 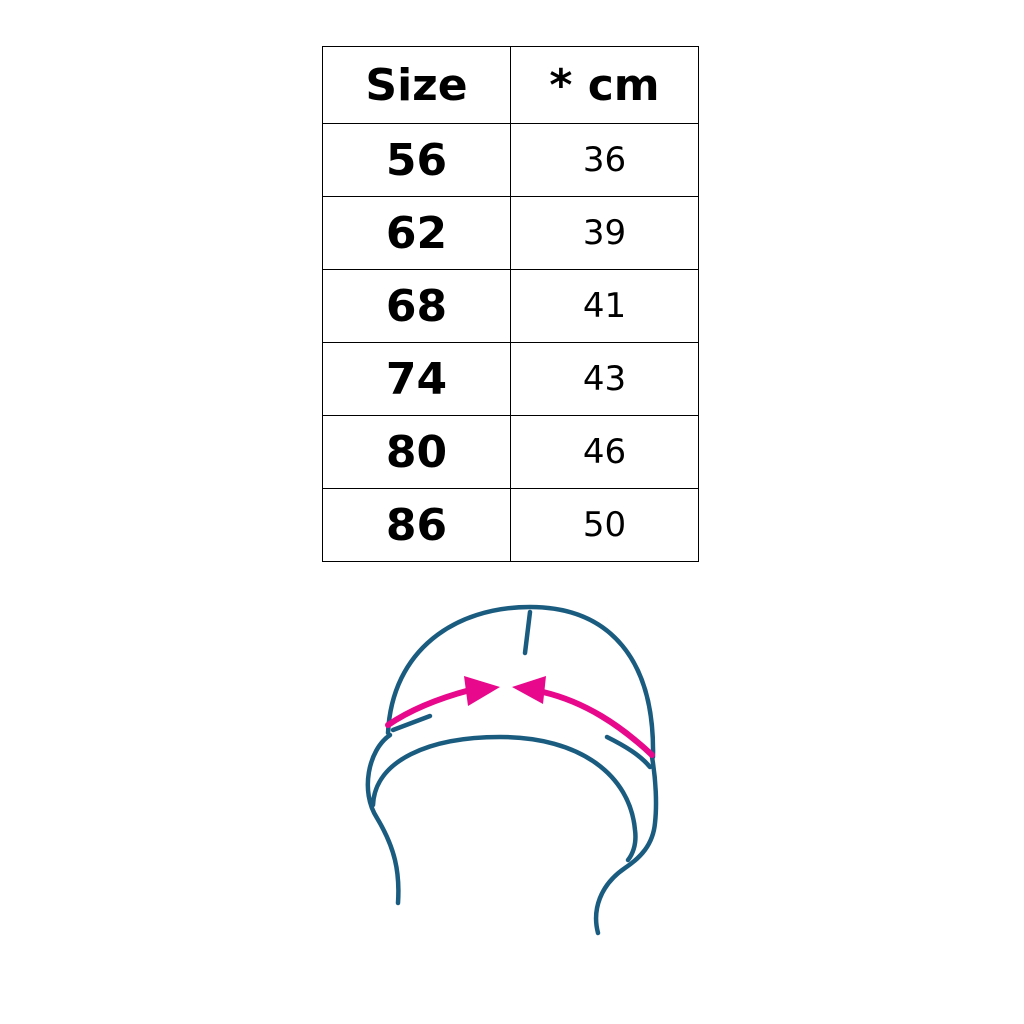 I want to click on table-header-row: Size * cm, so click(x=510, y=85).